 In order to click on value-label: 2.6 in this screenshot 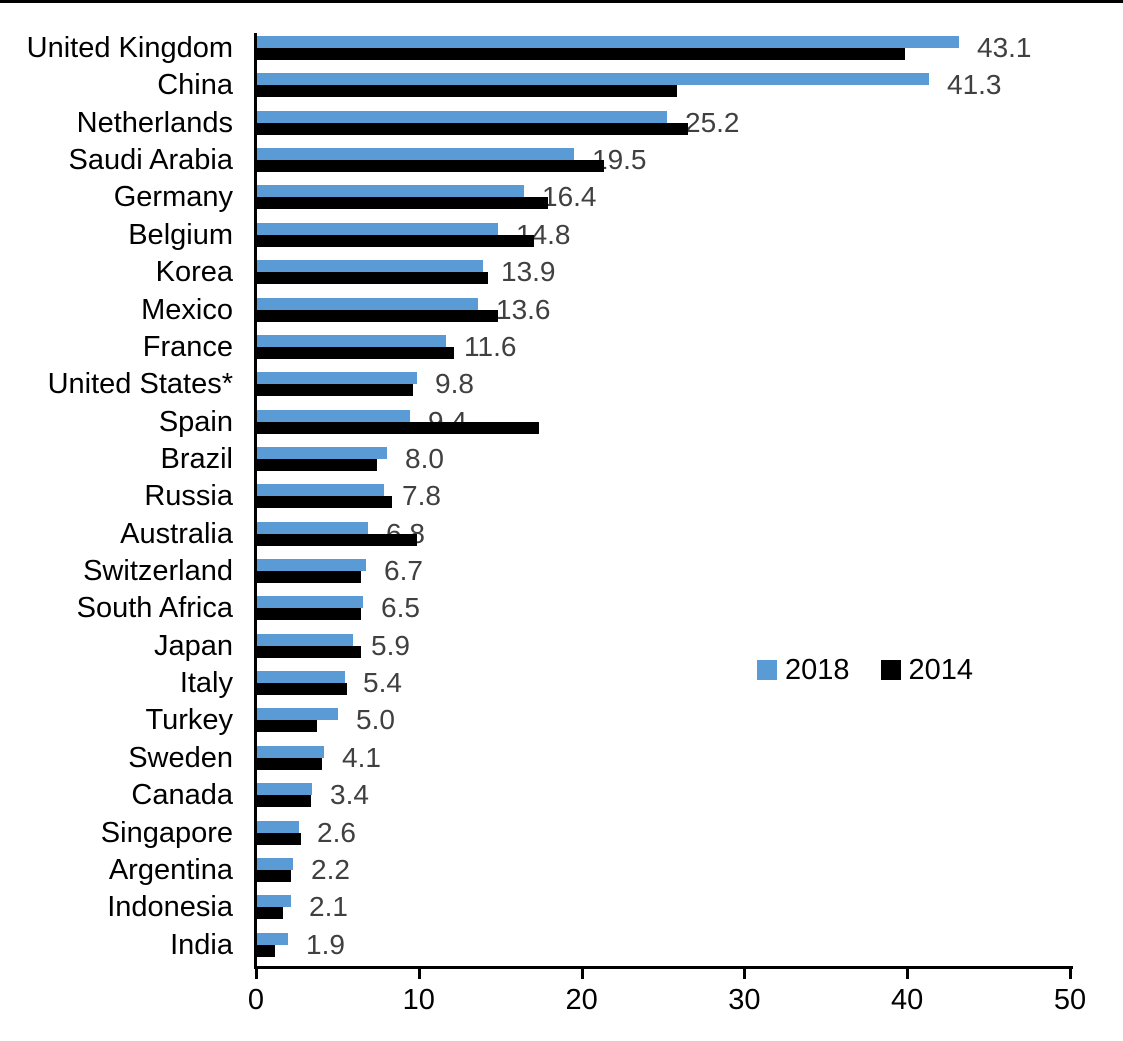, I will do `click(336, 832)`.